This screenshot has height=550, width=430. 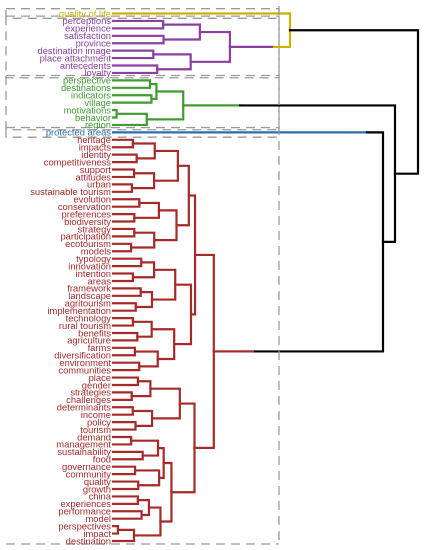 What do you see at coordinates (79, 310) in the screenshot?
I see `leaf-label-implementation: implementation` at bounding box center [79, 310].